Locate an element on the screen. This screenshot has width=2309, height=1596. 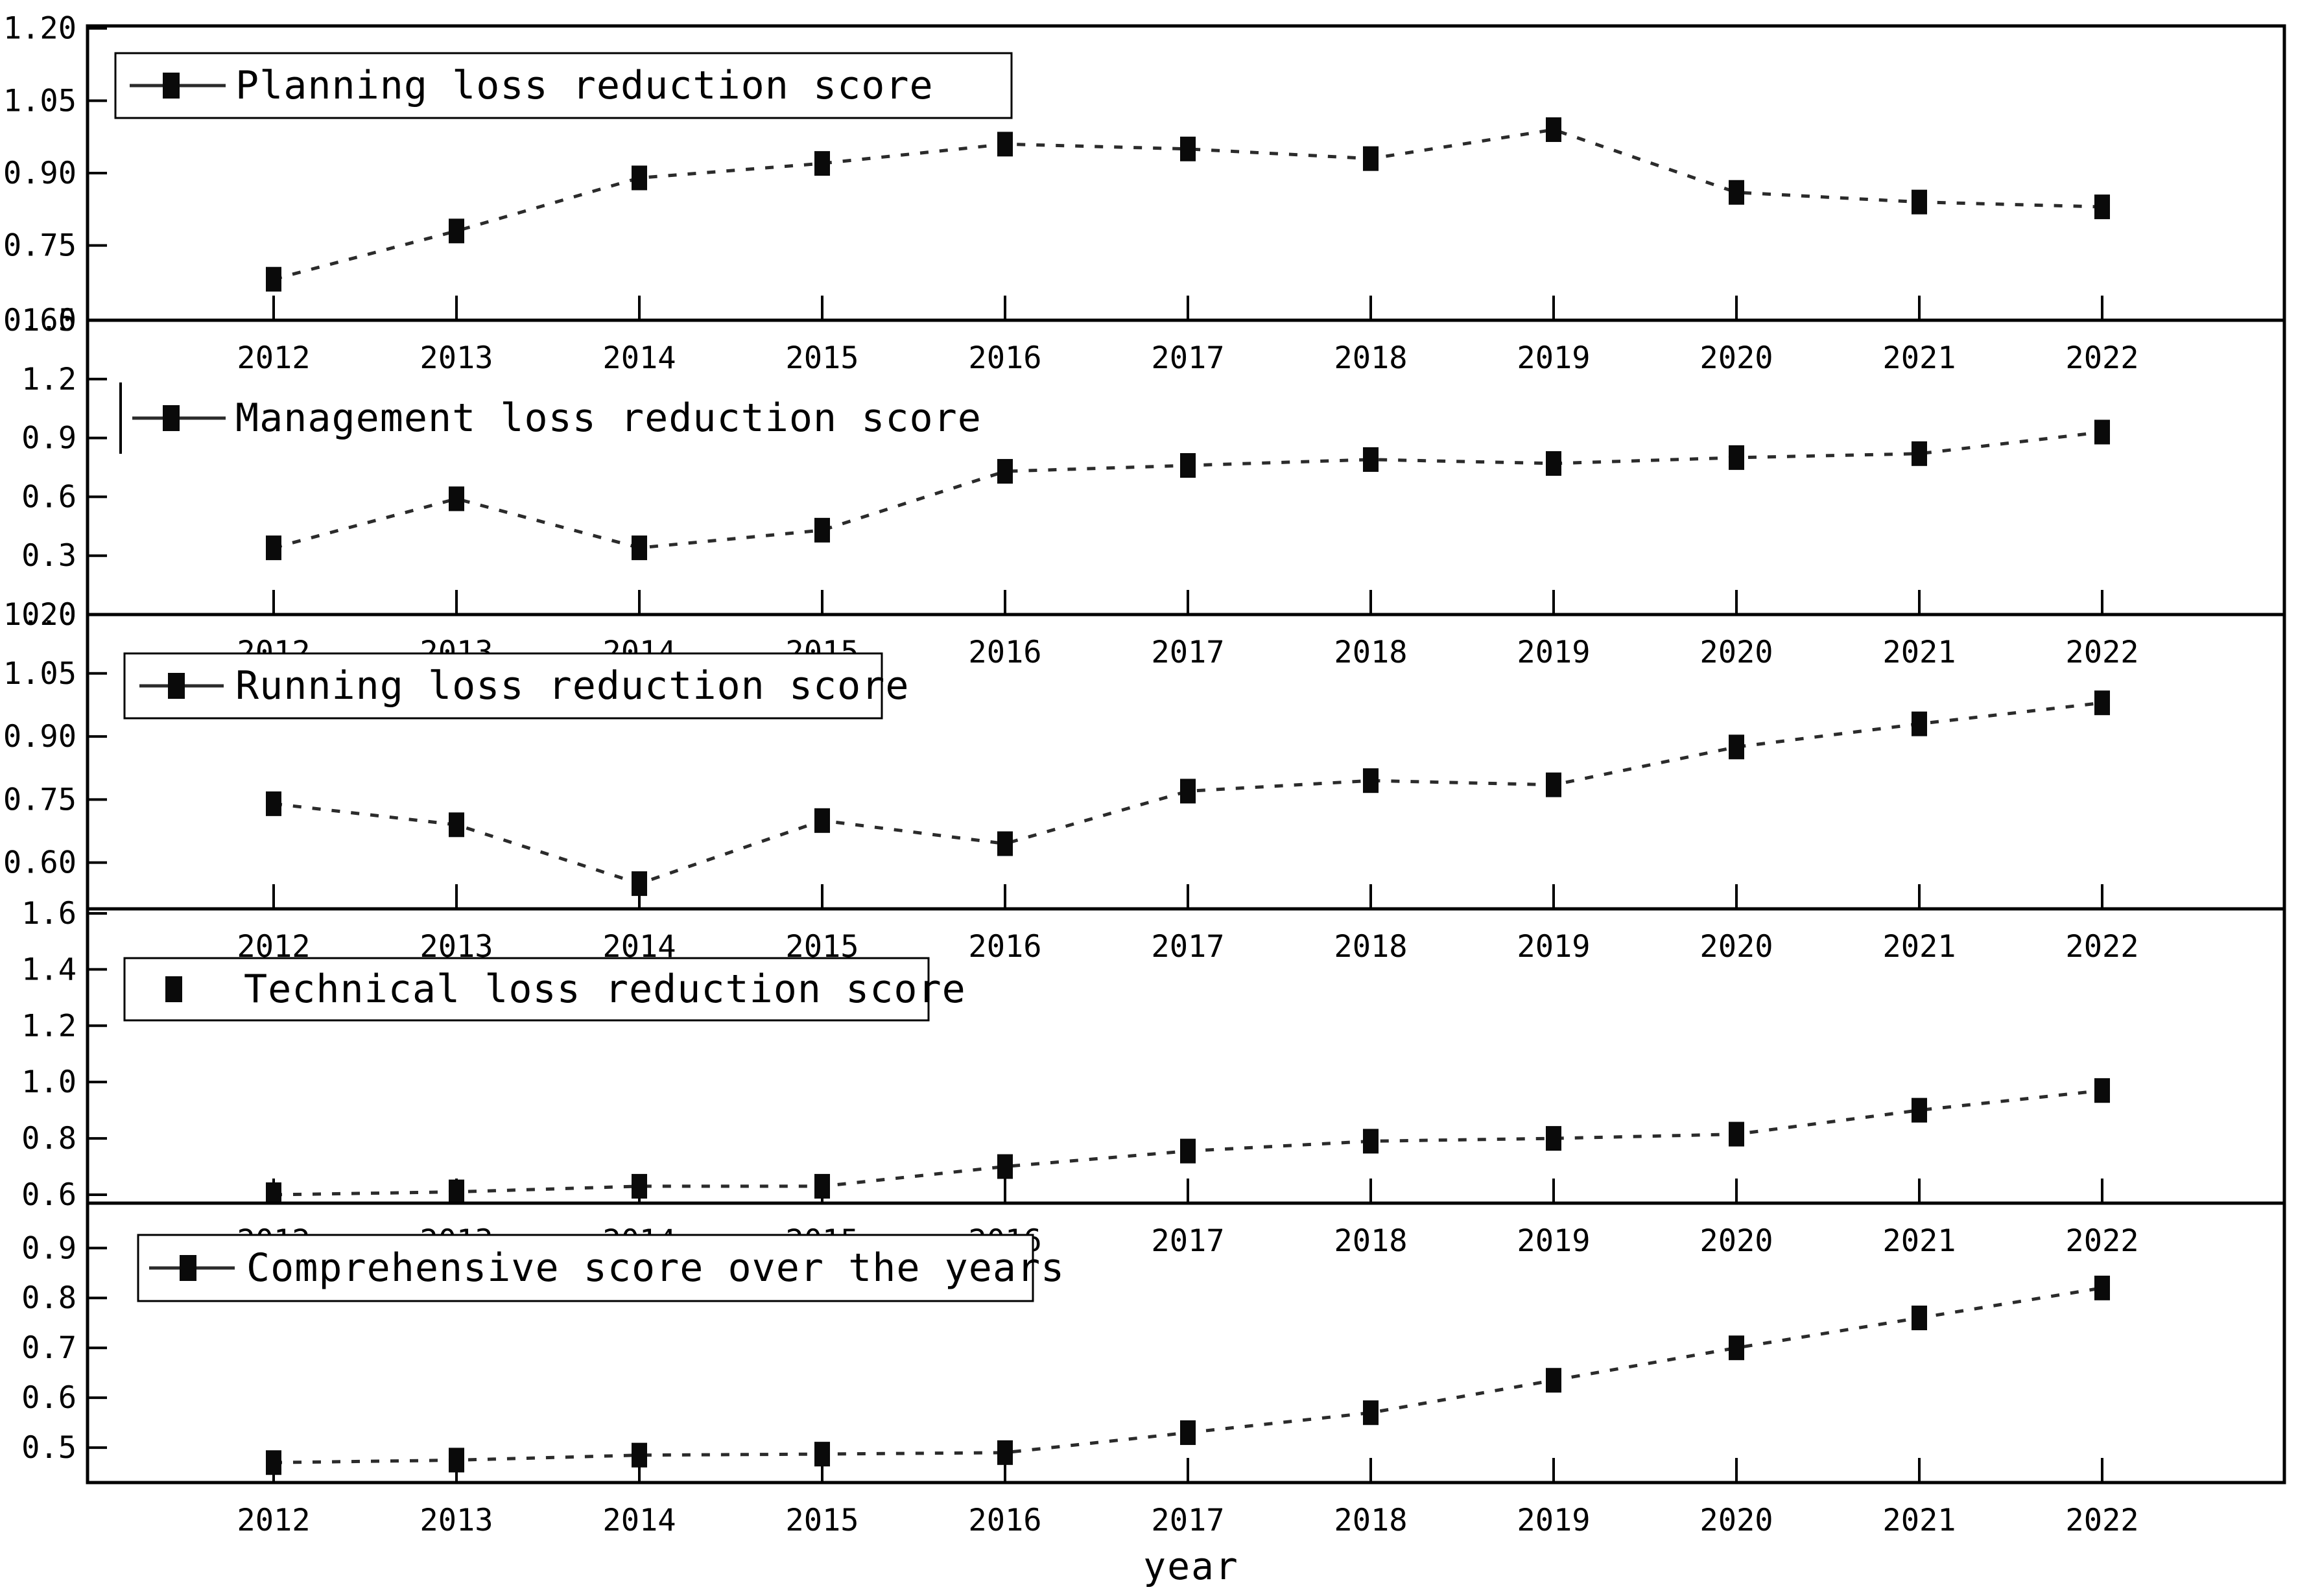
x-tick-label: 2015 is located at coordinates (822, 358).